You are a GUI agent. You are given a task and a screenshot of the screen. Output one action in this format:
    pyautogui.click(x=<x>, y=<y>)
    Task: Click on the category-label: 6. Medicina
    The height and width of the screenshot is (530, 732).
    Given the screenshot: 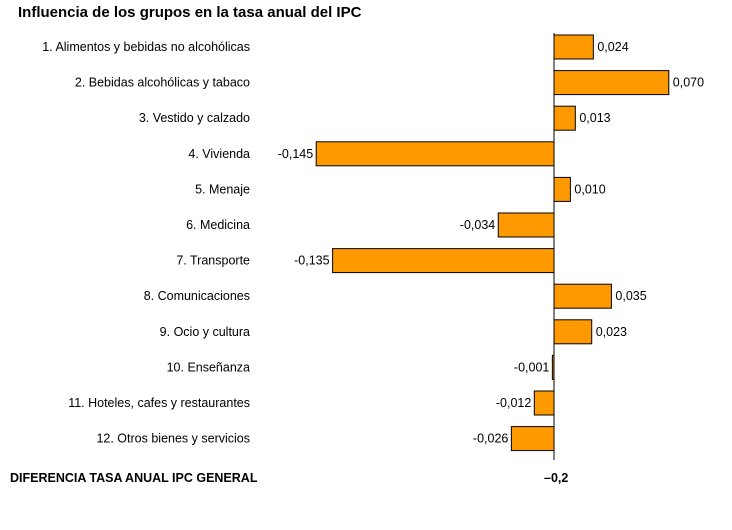 What is the action you would take?
    pyautogui.click(x=218, y=225)
    